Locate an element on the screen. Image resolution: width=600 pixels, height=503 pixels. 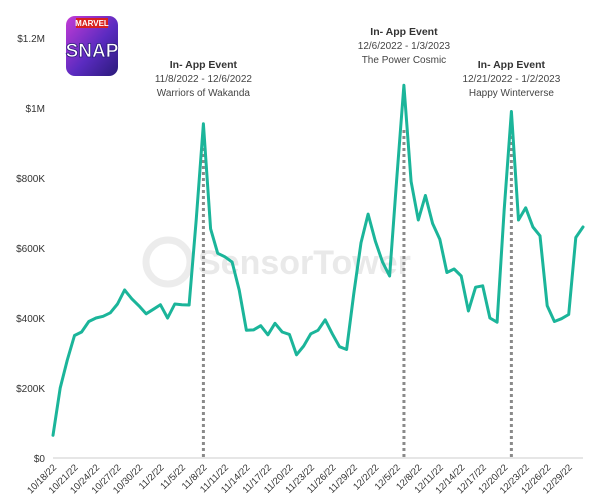
event-dates: 12/21/2022 - 1/2/2023 is located at coordinates (511, 79).